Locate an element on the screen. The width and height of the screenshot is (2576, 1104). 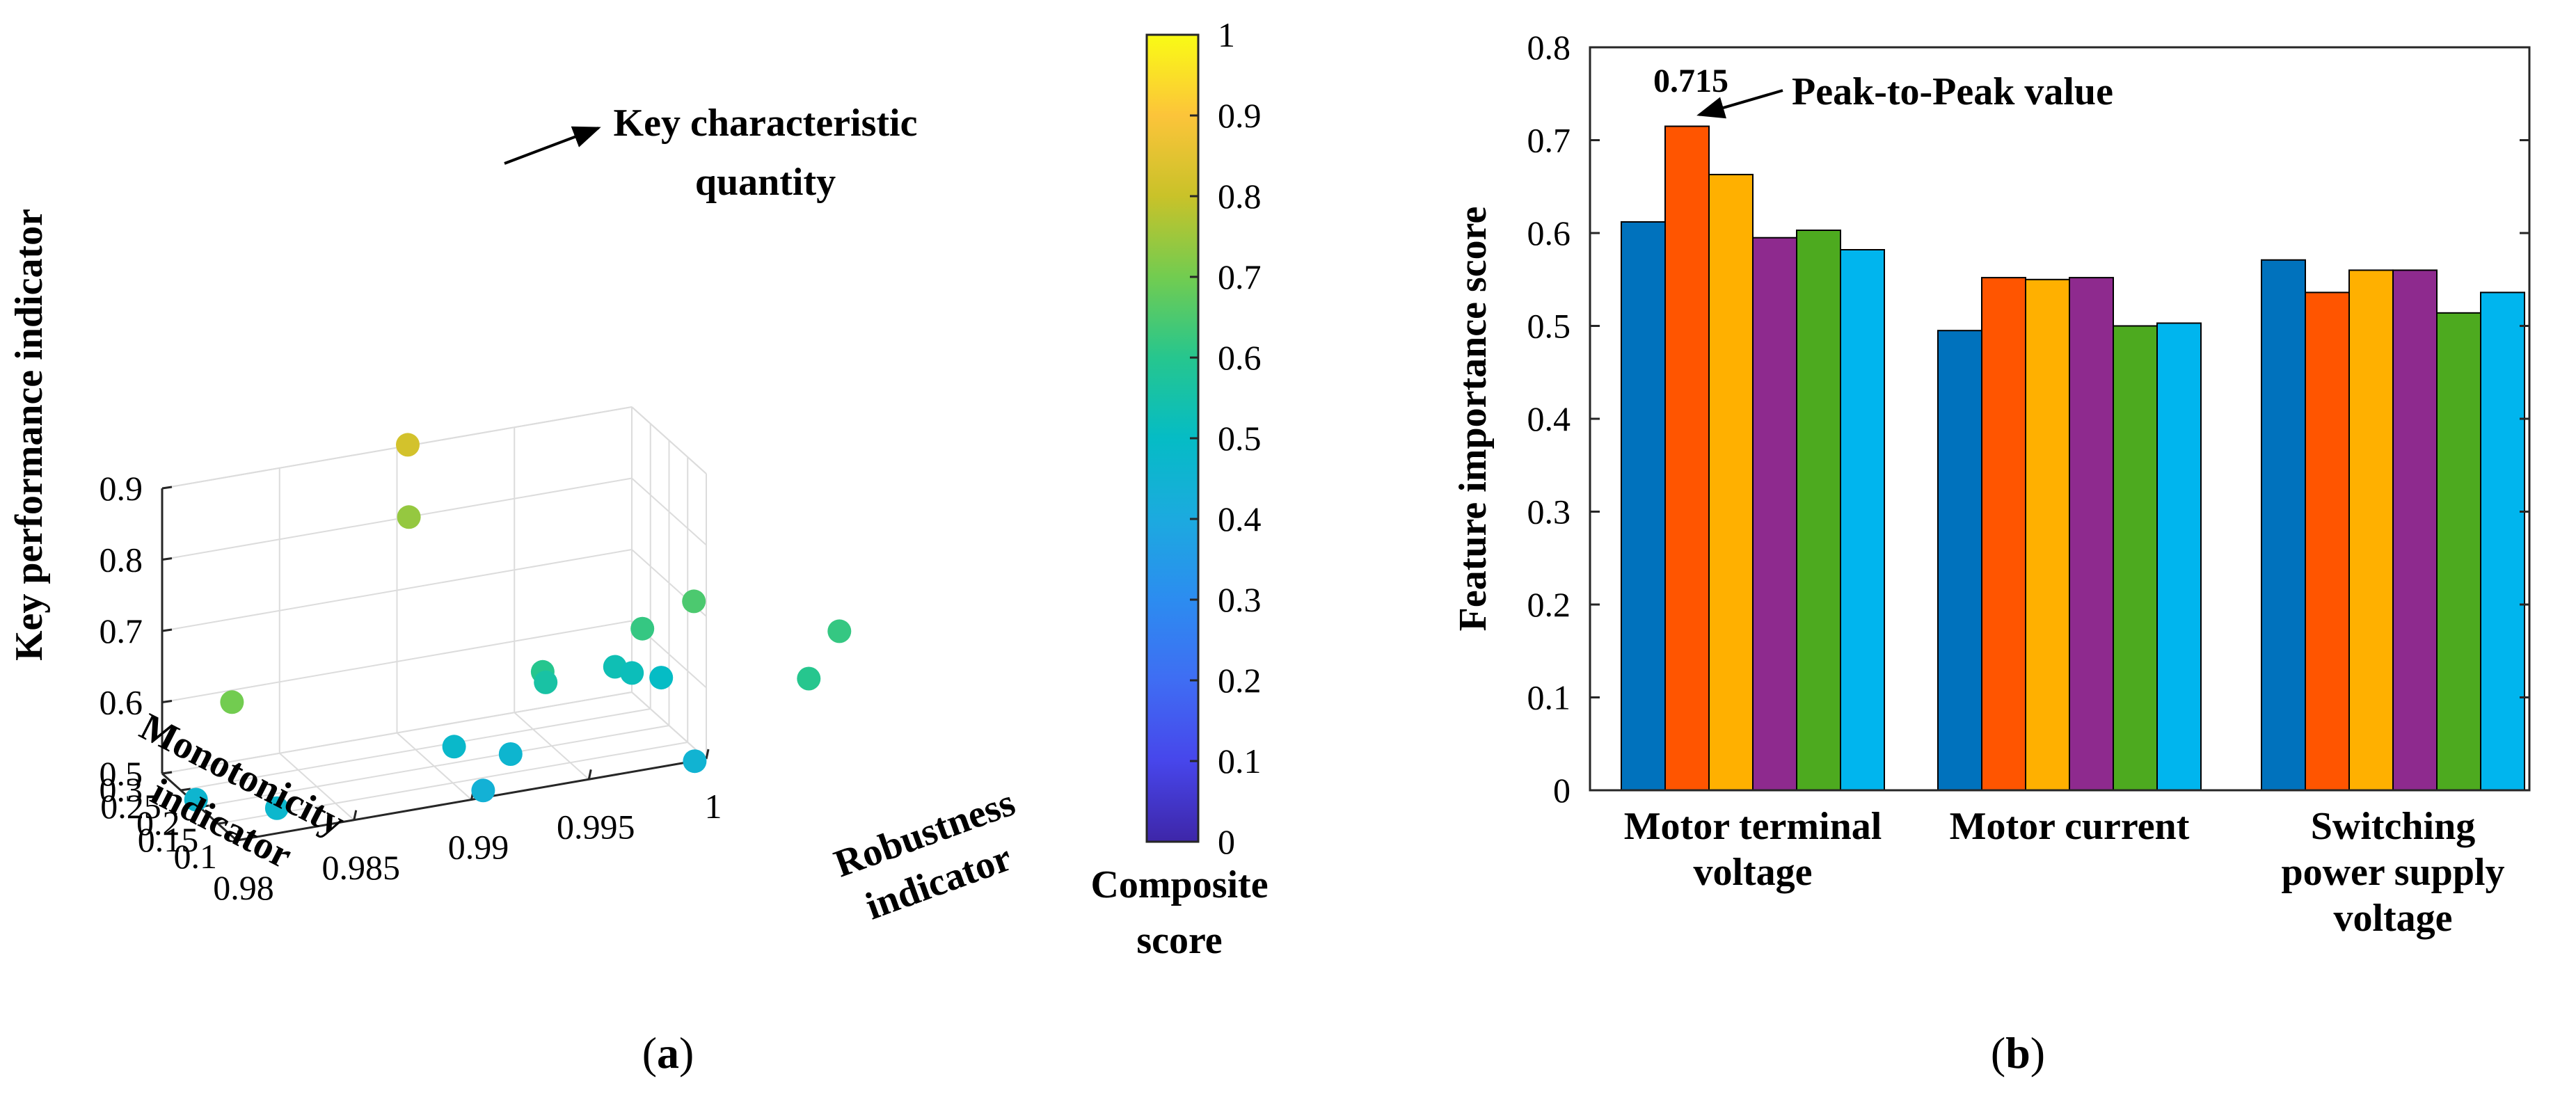
box-edge-top-right is located at coordinates (669, 440).